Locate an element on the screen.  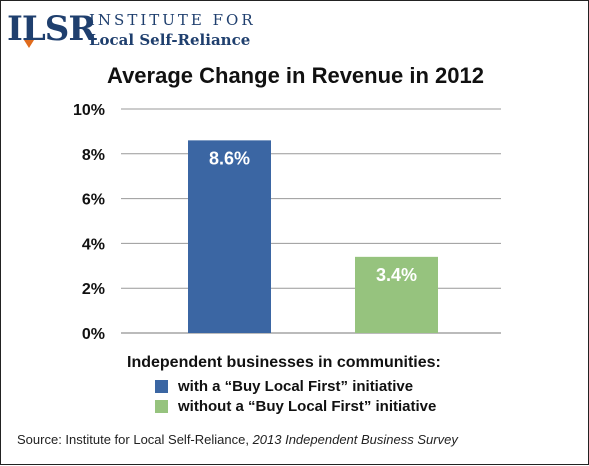
logo-line-name: Local Self-Reliance is located at coordinates (170, 40).